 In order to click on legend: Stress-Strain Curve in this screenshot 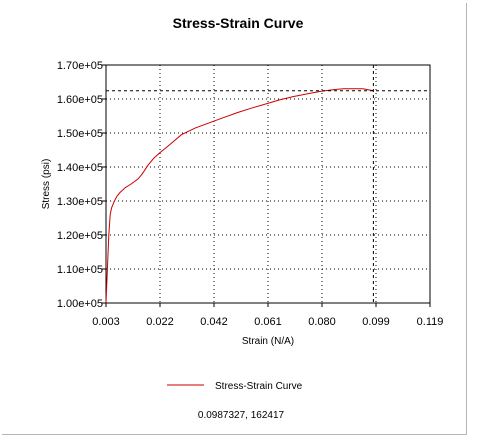, I will do `click(235, 386)`.